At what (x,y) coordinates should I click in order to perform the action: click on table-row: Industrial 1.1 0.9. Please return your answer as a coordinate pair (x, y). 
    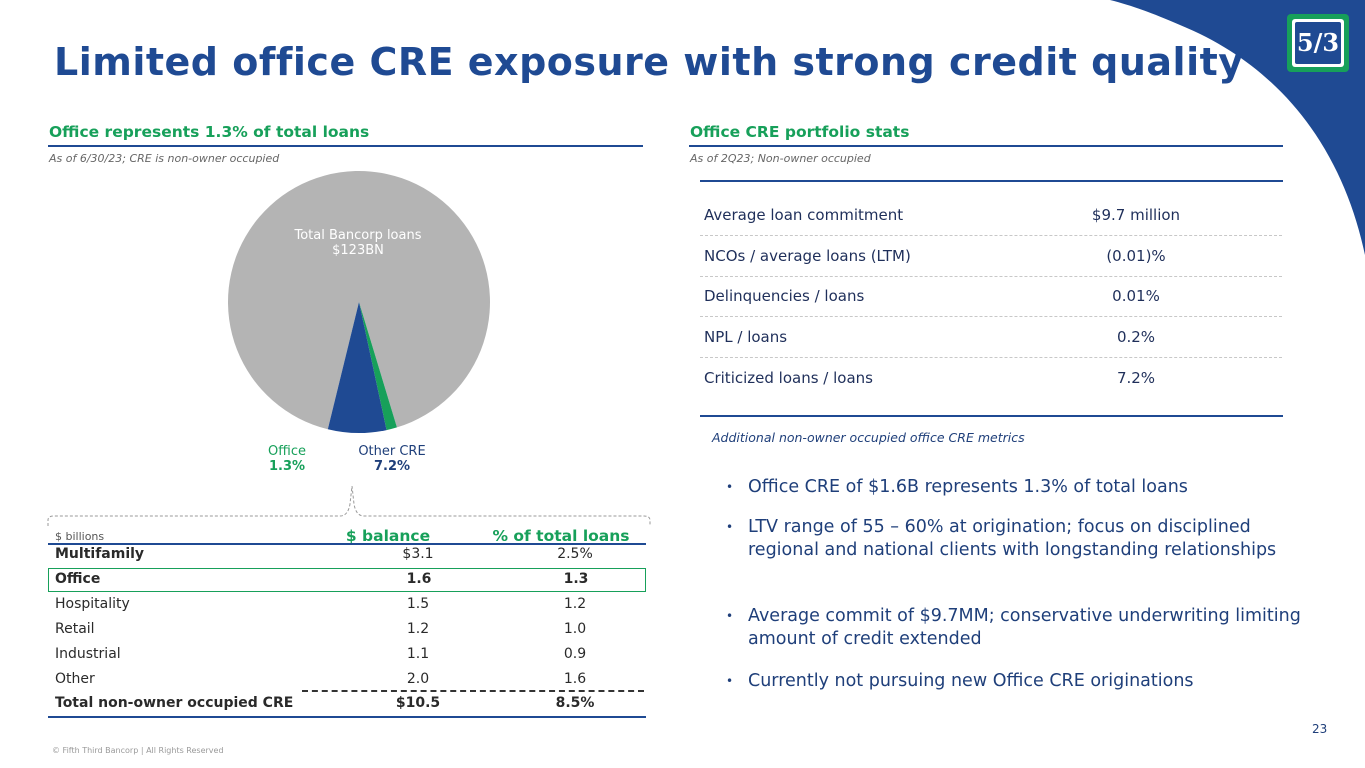
    Looking at the image, I should click on (347, 655).